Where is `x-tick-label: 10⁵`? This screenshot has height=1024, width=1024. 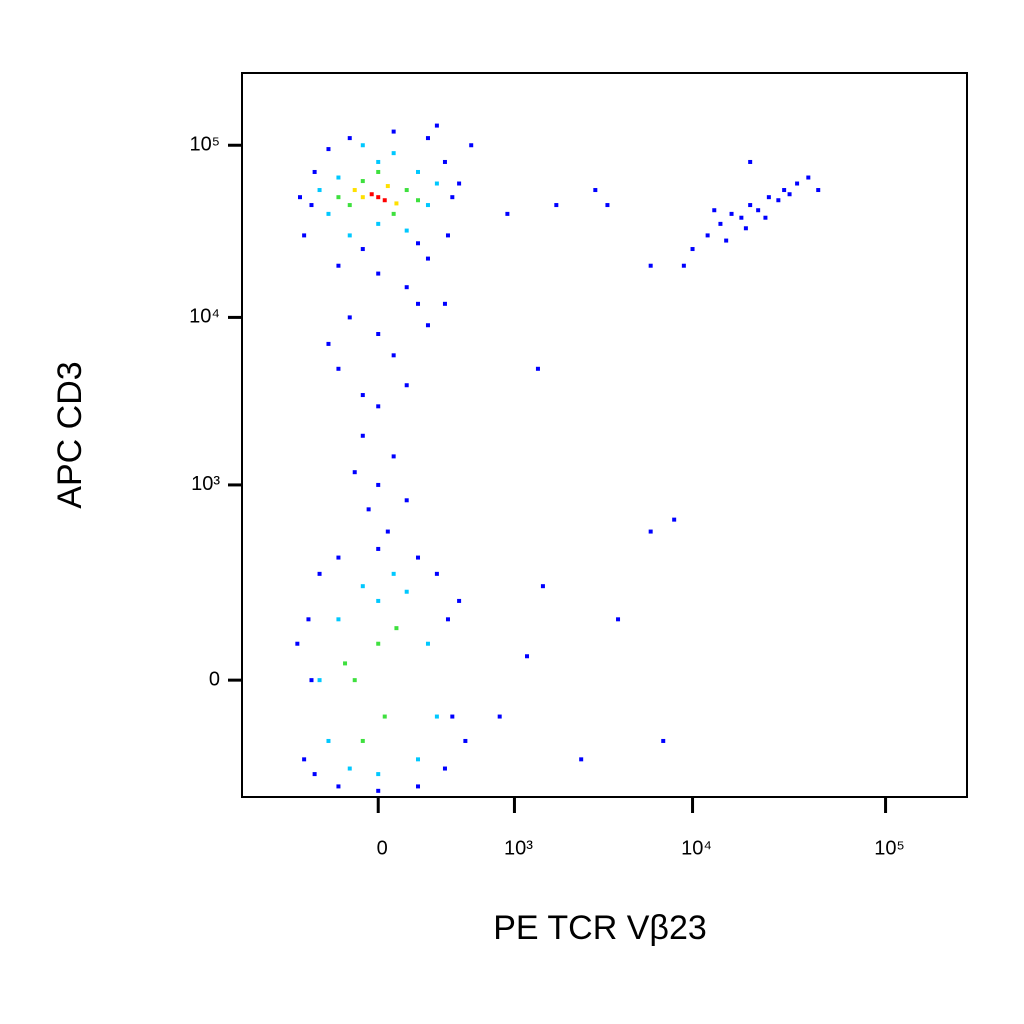
x-tick-label: 10⁵ is located at coordinates (889, 848).